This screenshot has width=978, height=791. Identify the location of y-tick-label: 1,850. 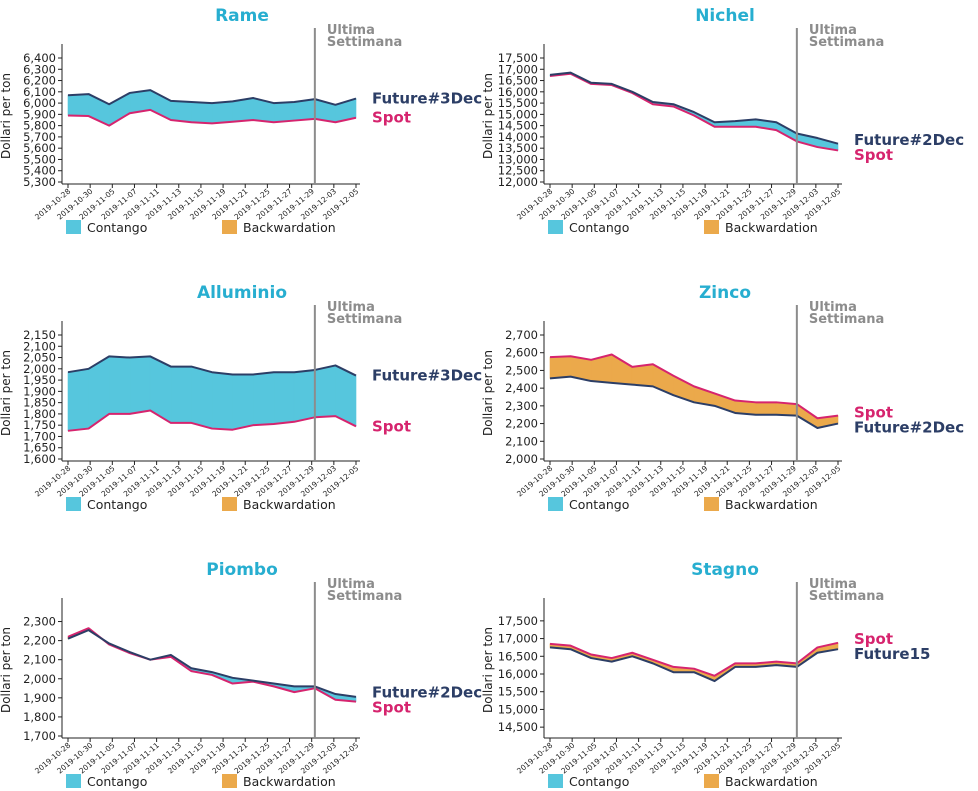
(39, 403).